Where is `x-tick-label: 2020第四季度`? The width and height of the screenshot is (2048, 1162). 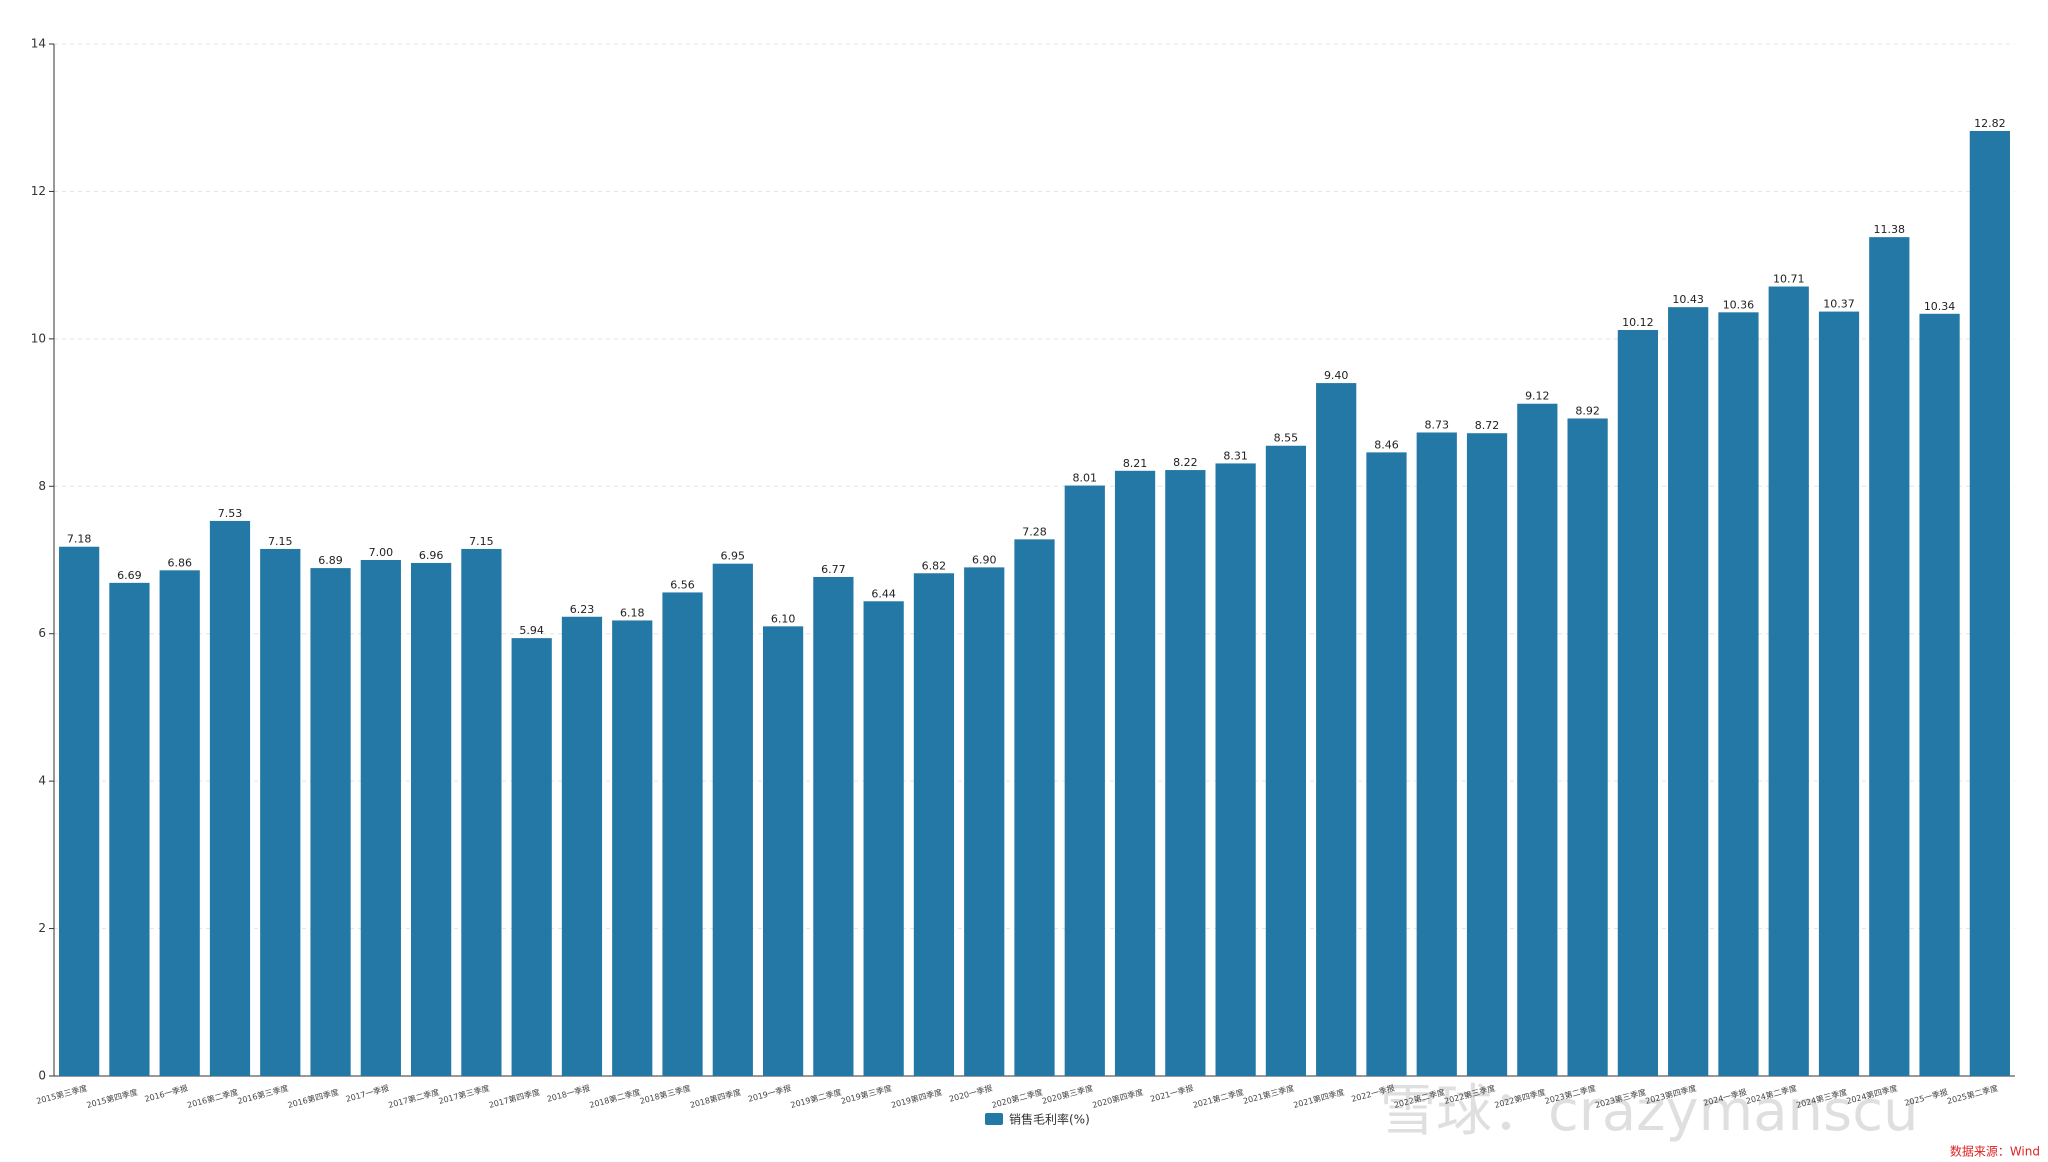 x-tick-label: 2020第四季度 is located at coordinates (1117, 1098).